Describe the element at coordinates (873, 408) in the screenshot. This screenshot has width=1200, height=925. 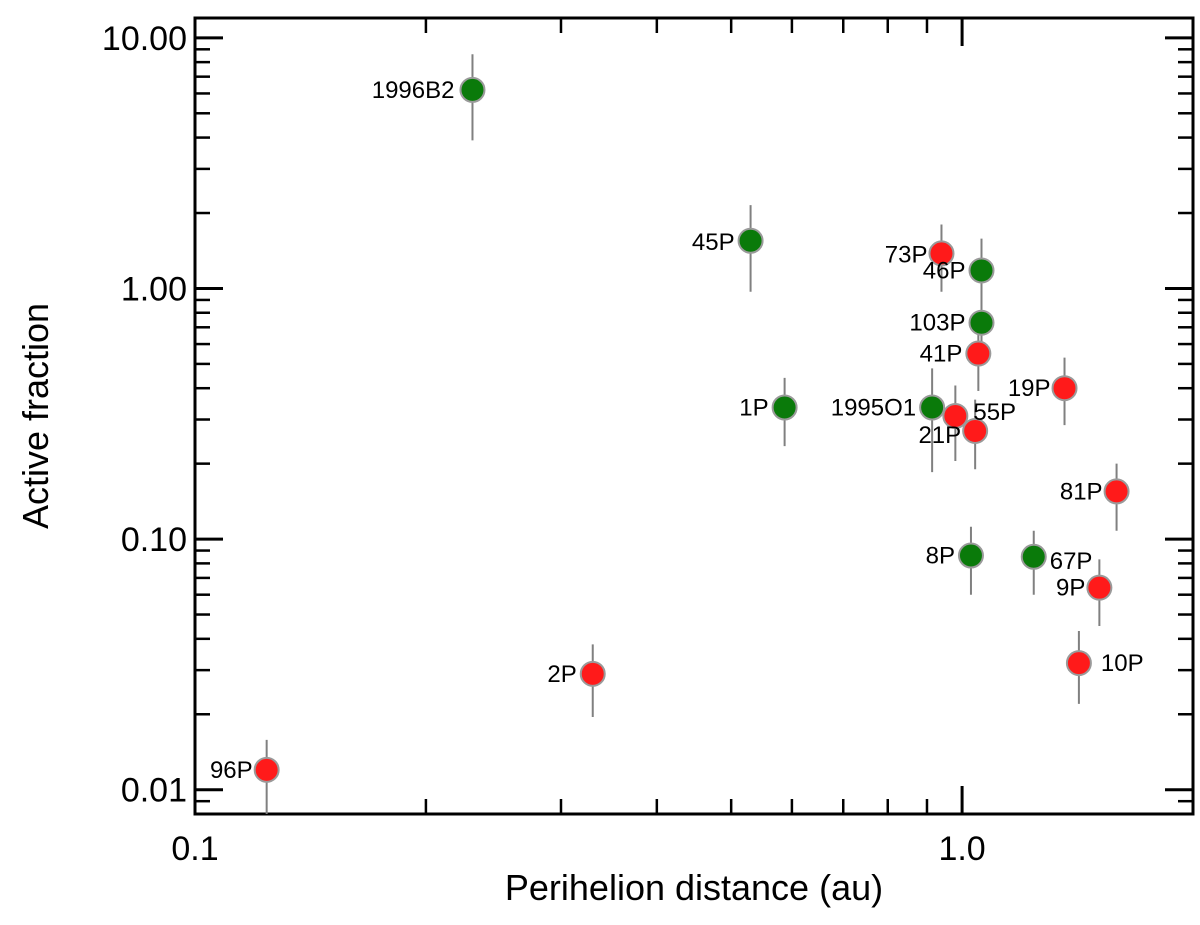
I see `point-label: 1995O1` at that location.